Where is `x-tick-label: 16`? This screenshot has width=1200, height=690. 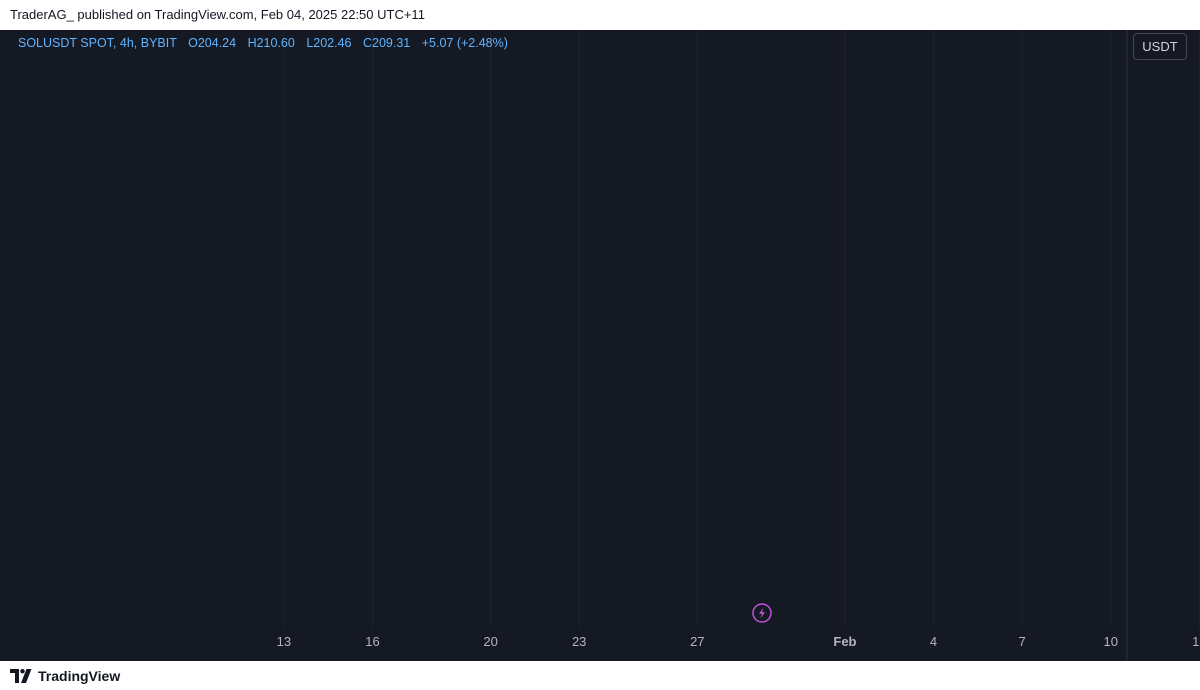
x-tick-label: 16 is located at coordinates (372, 641).